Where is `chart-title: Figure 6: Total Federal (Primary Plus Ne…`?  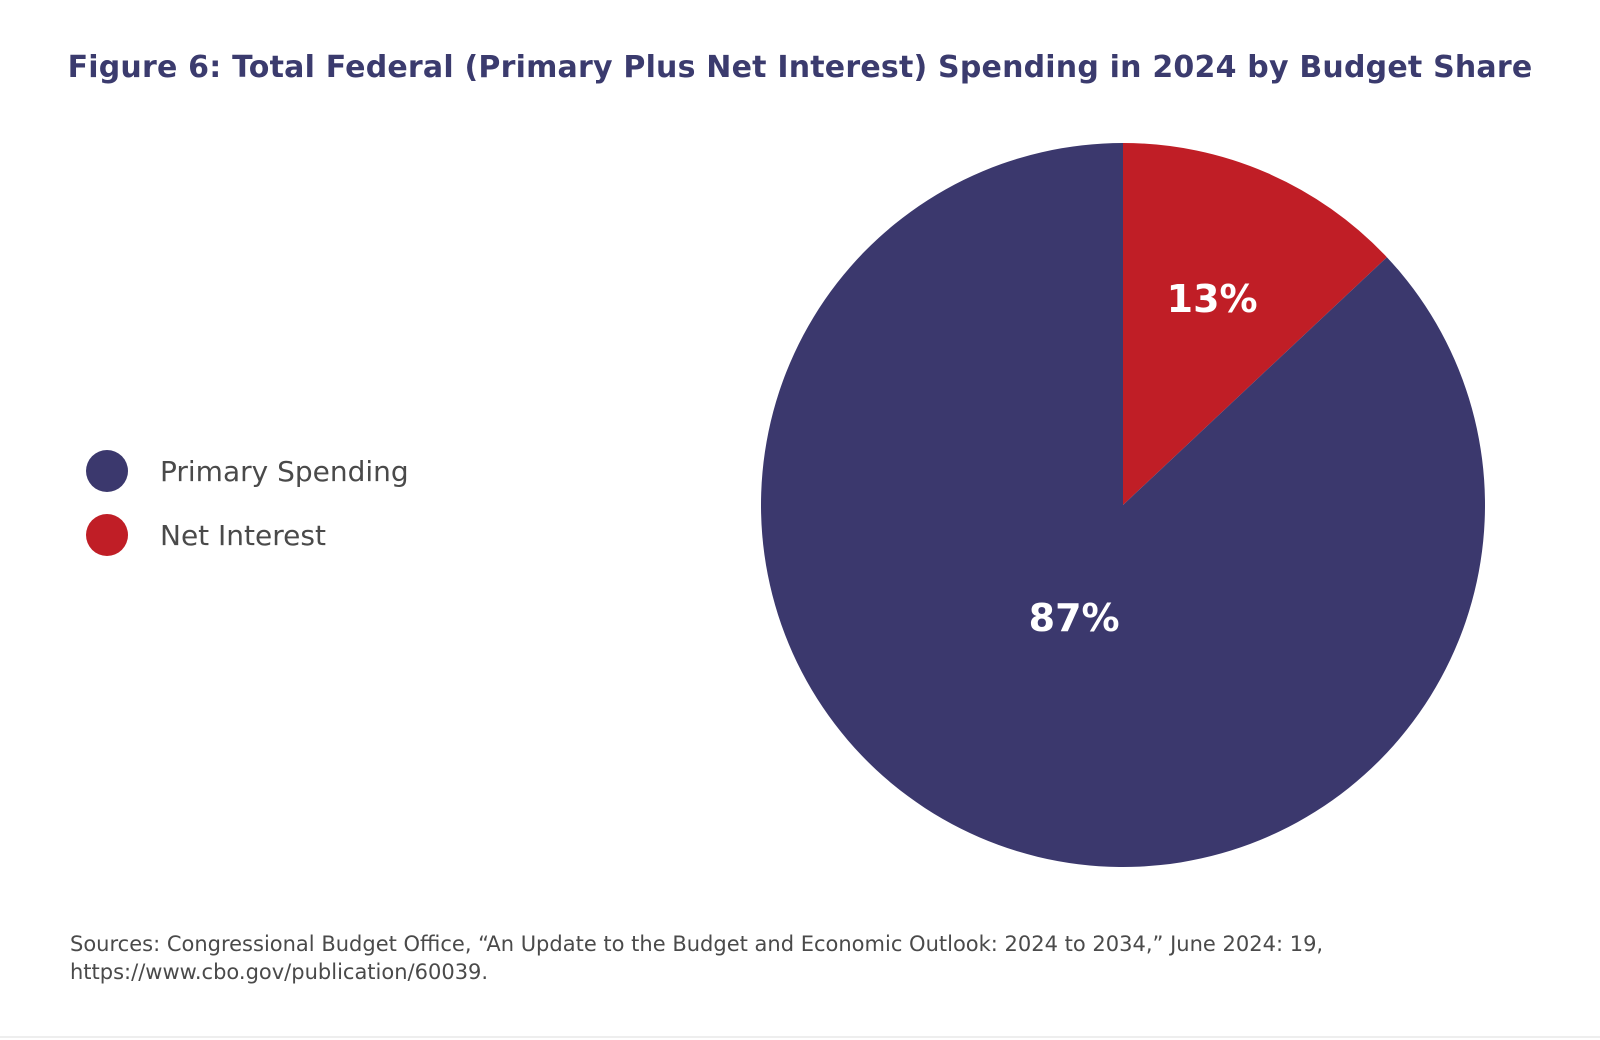
chart-title: Figure 6: Total Federal (Primary Plus Ne… is located at coordinates (800, 67).